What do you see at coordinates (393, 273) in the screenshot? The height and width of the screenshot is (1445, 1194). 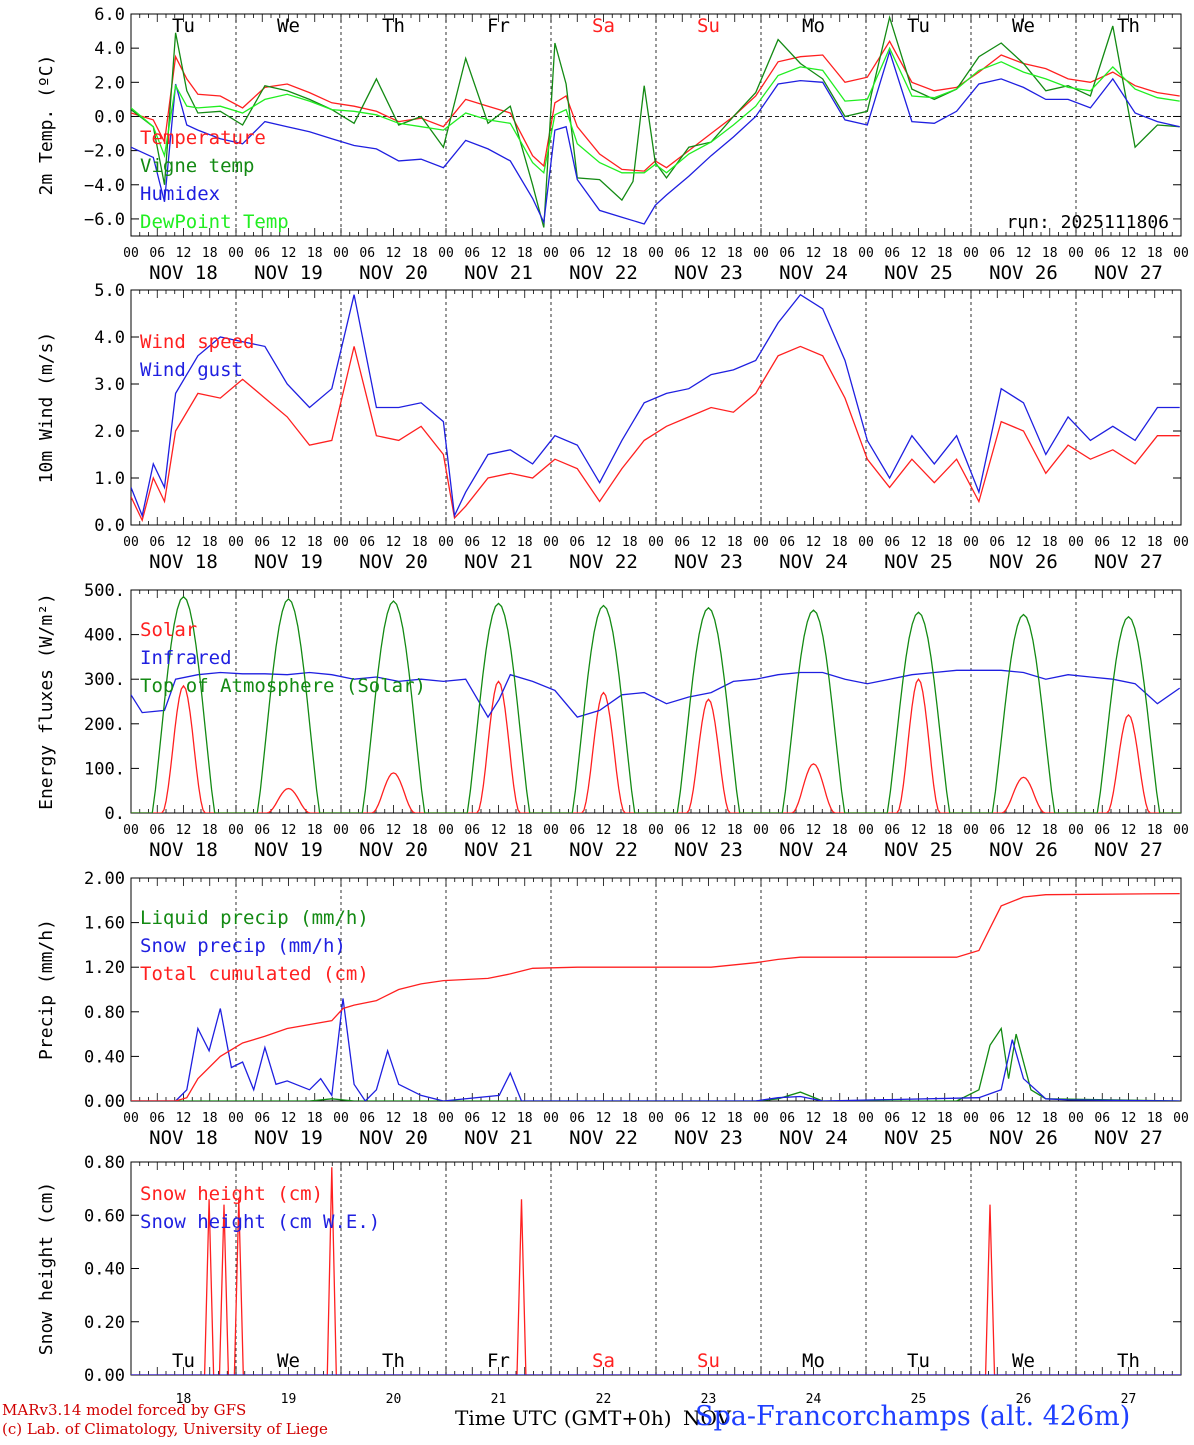 I see `day-label: NOV 20` at bounding box center [393, 273].